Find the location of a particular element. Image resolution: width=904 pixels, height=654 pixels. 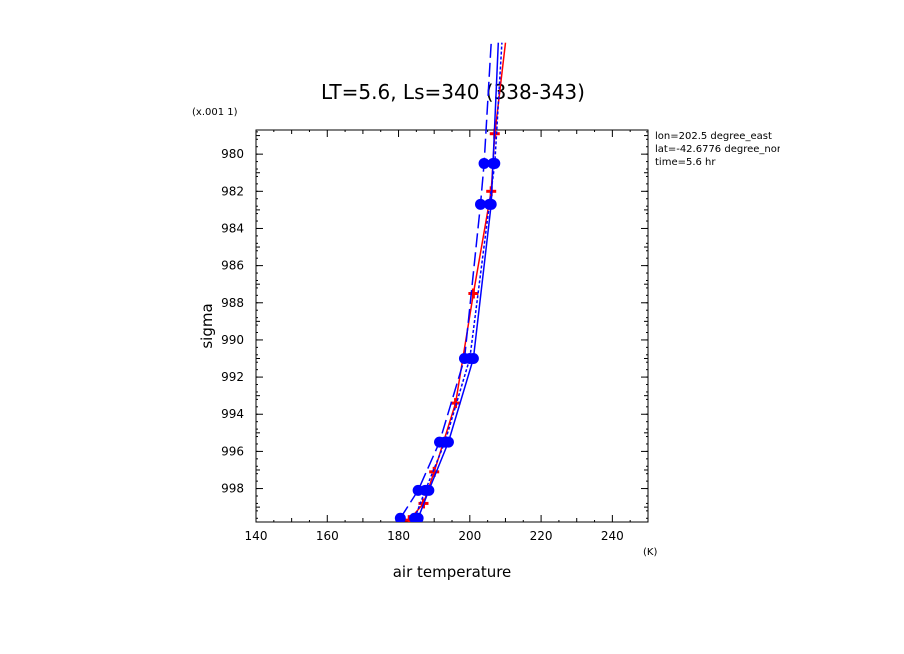

y-tick-label: 994 is located at coordinates (232, 414).